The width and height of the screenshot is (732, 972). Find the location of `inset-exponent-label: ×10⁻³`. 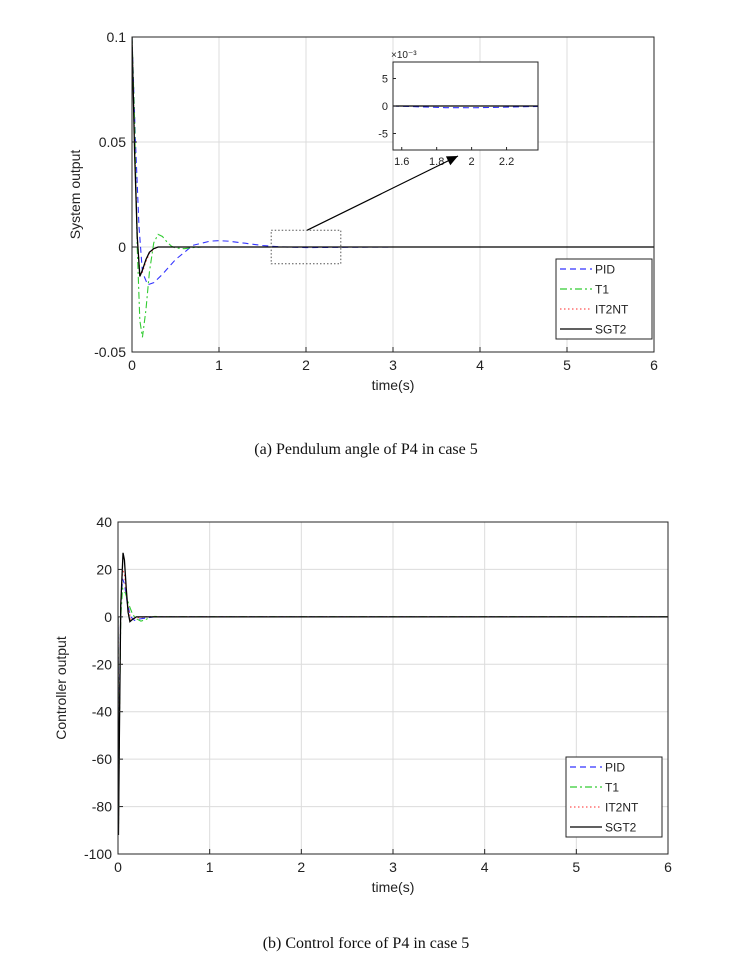

inset-exponent-label: ×10⁻³ is located at coordinates (404, 55).